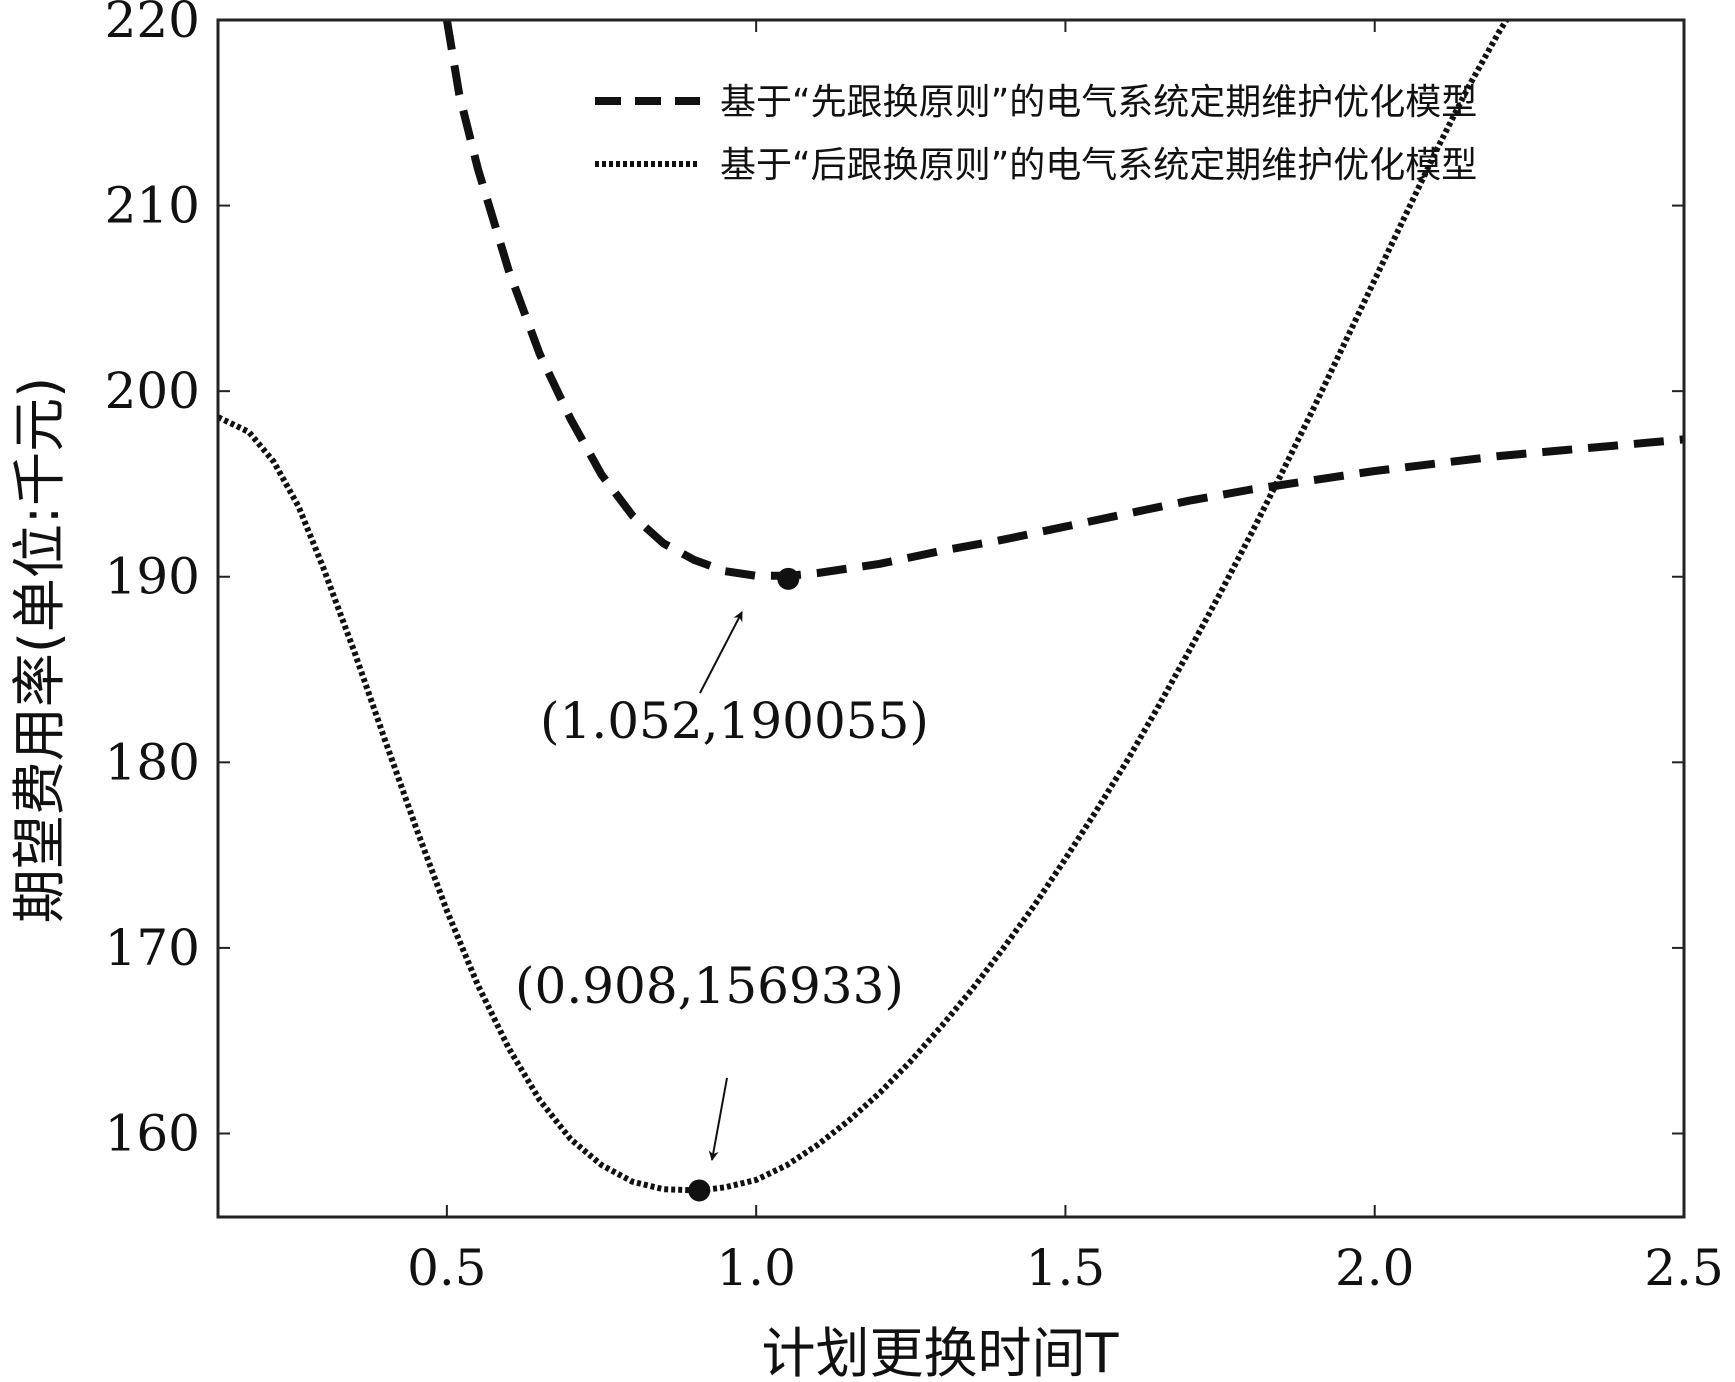  I want to click on legend-label-1: 基于“后跟换原则”的电气系统定期维护优化模型, so click(1098, 165).